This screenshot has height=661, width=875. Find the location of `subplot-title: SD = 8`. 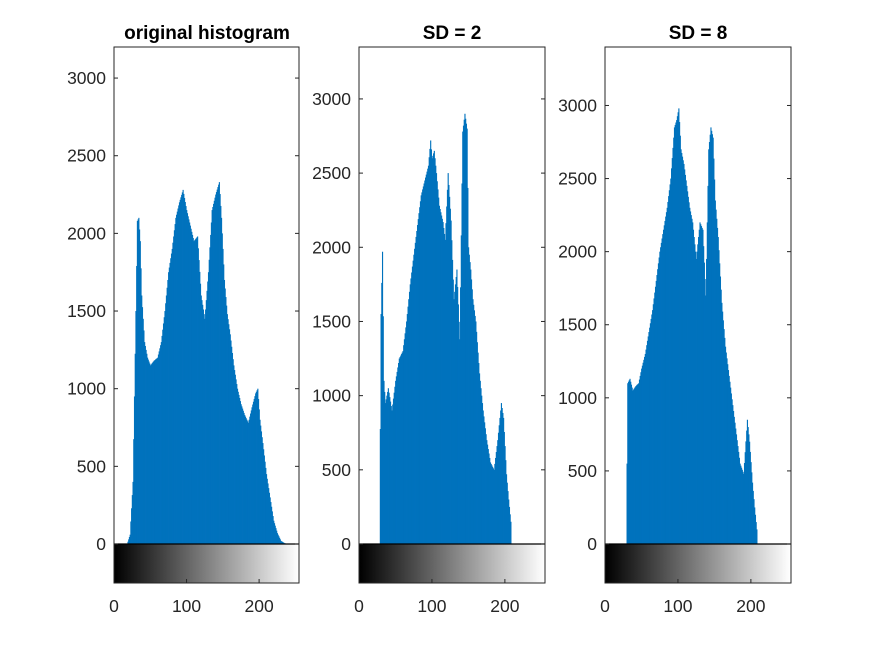

subplot-title: SD = 8 is located at coordinates (698, 33).